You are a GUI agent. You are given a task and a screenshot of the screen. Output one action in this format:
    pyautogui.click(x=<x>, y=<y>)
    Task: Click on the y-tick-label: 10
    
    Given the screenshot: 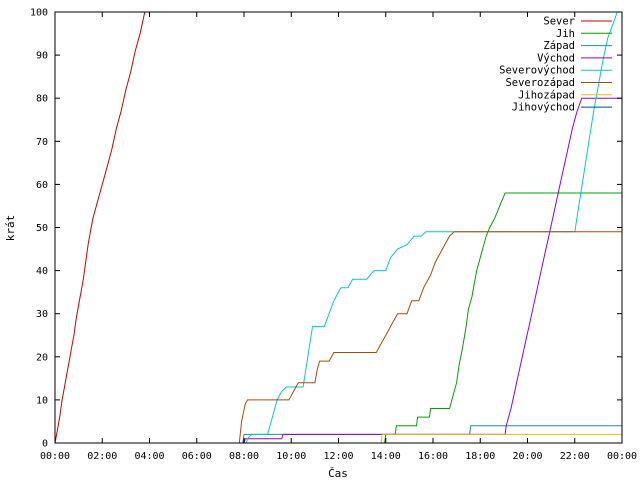 What is the action you would take?
    pyautogui.click(x=42, y=400)
    